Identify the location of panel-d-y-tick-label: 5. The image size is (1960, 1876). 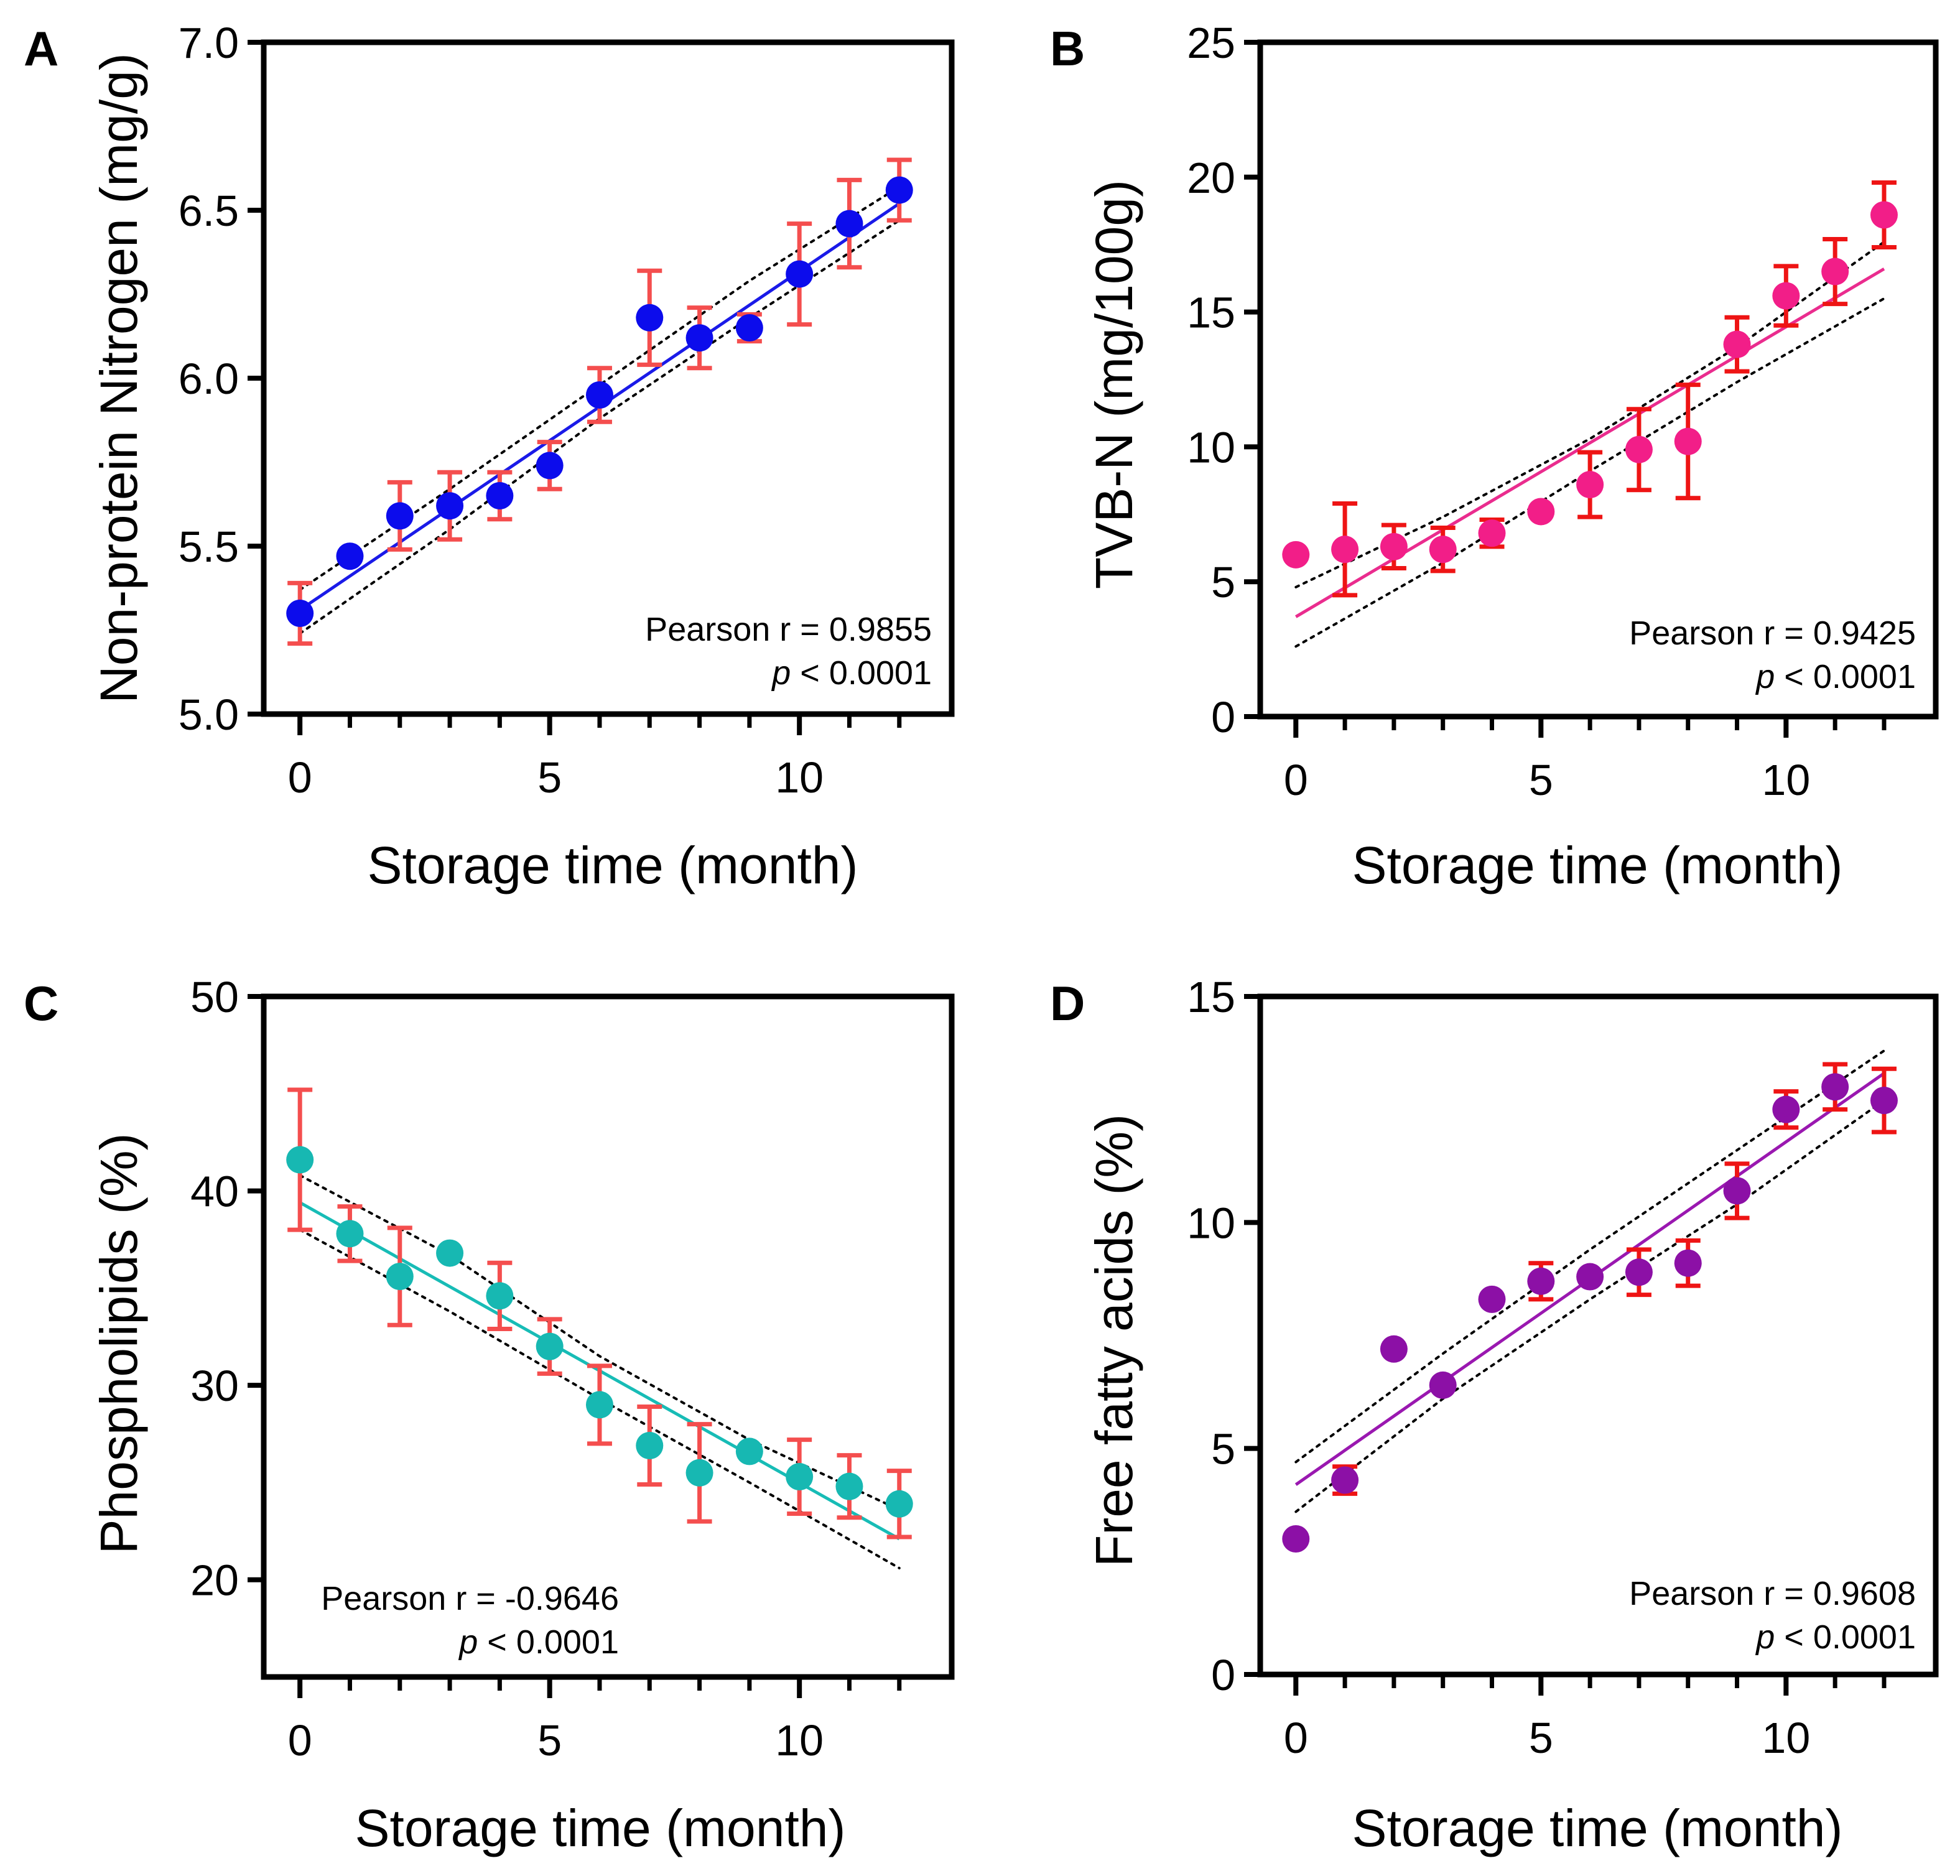
(1223, 1450).